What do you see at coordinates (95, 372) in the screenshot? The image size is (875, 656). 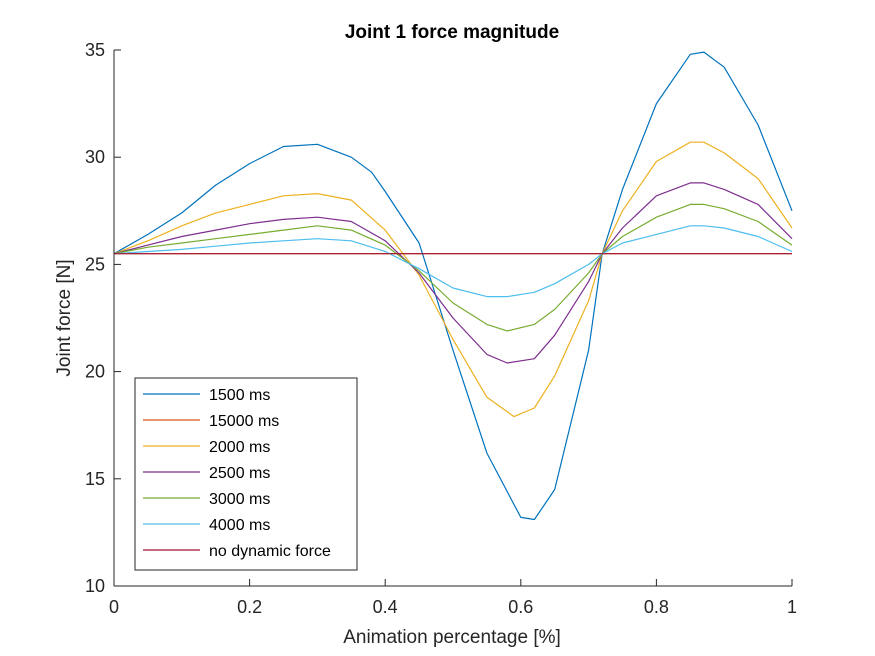 I see `y-tick-label: 20` at bounding box center [95, 372].